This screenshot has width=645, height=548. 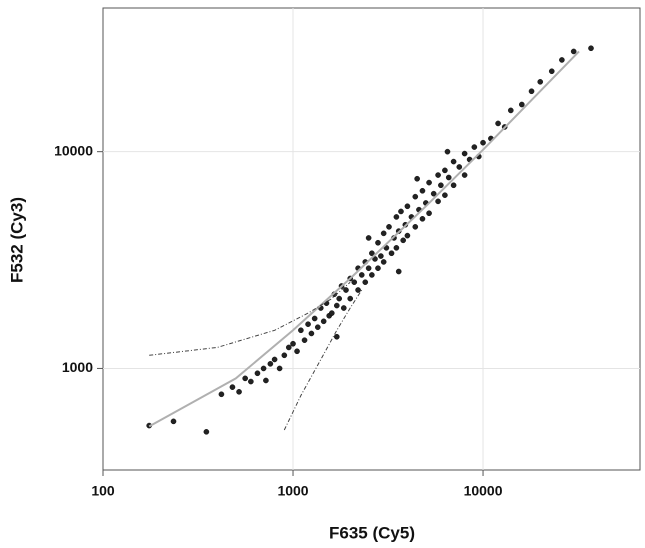 I want to click on x-tick-label: 1000, so click(x=292, y=491).